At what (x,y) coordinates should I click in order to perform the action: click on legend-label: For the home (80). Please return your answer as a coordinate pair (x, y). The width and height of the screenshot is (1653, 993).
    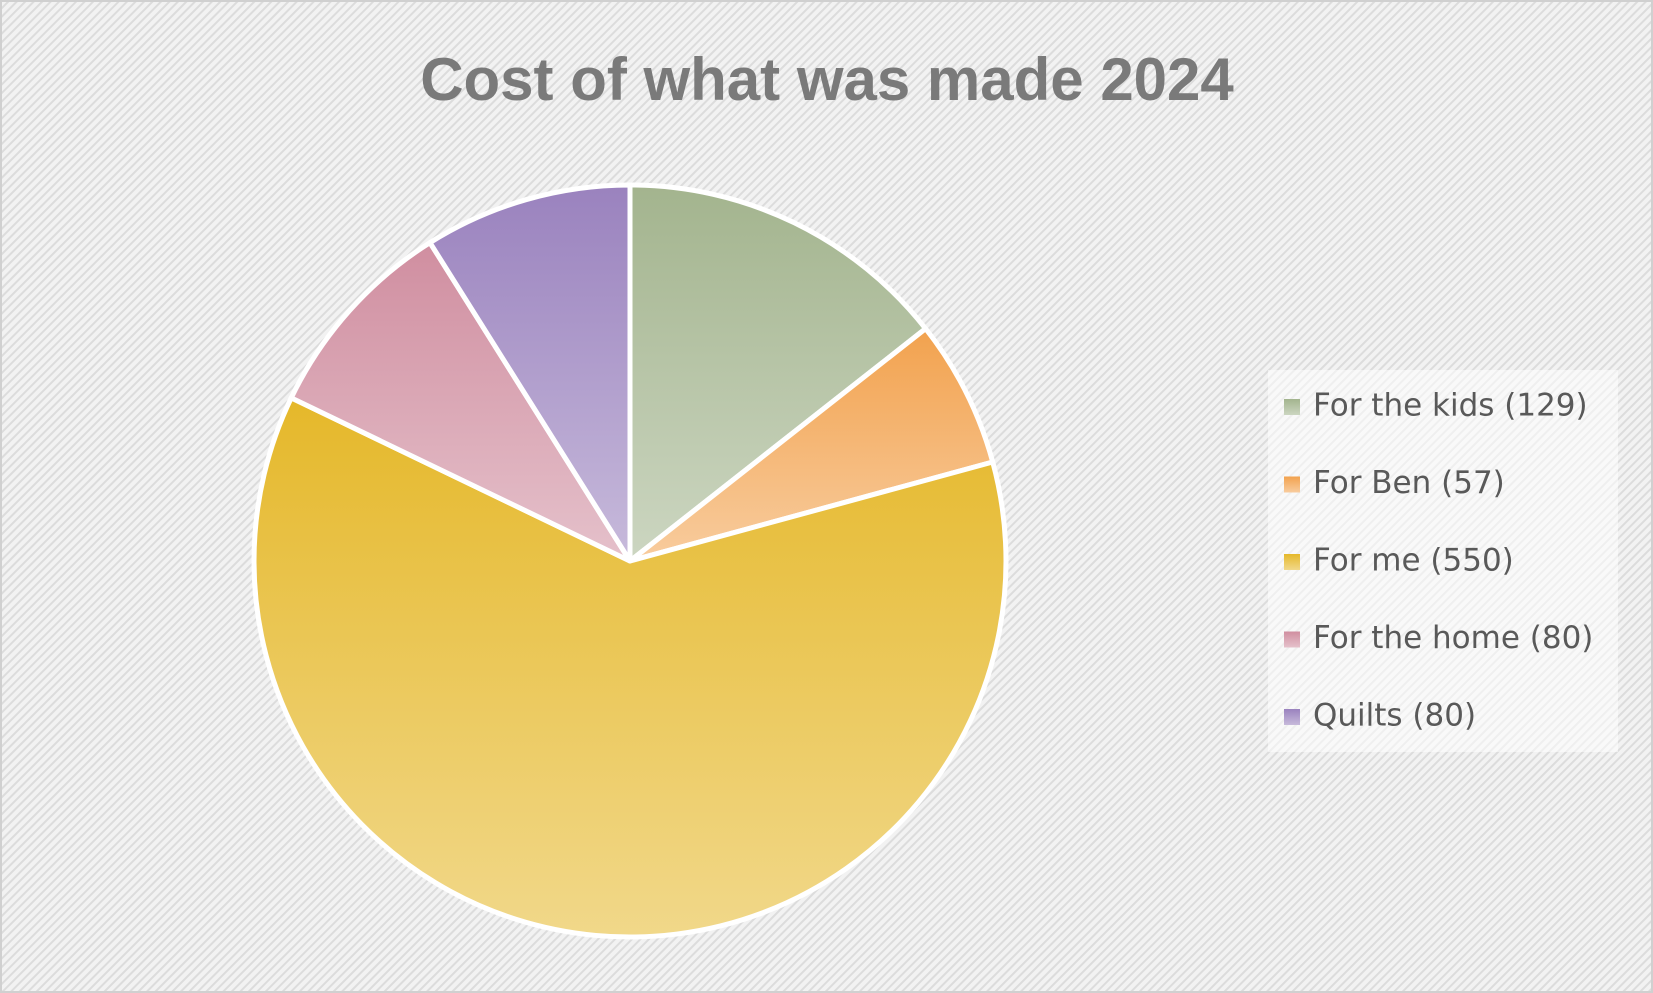
    Looking at the image, I should click on (1453, 638).